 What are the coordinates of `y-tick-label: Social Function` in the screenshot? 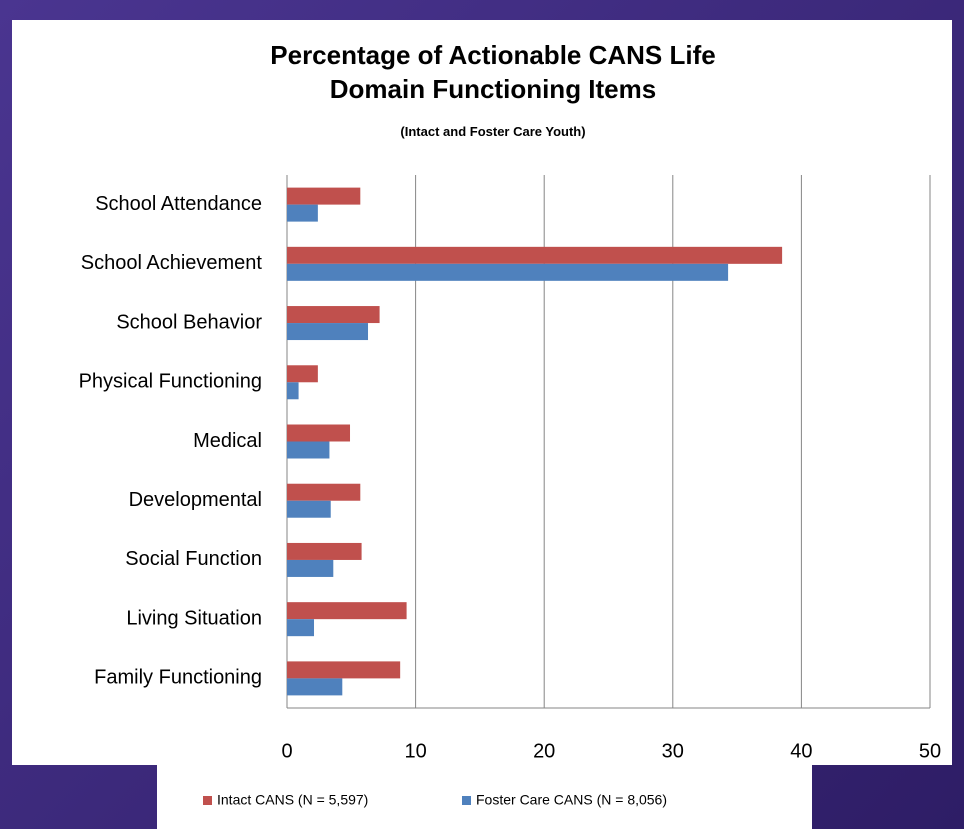 It's located at (193, 559).